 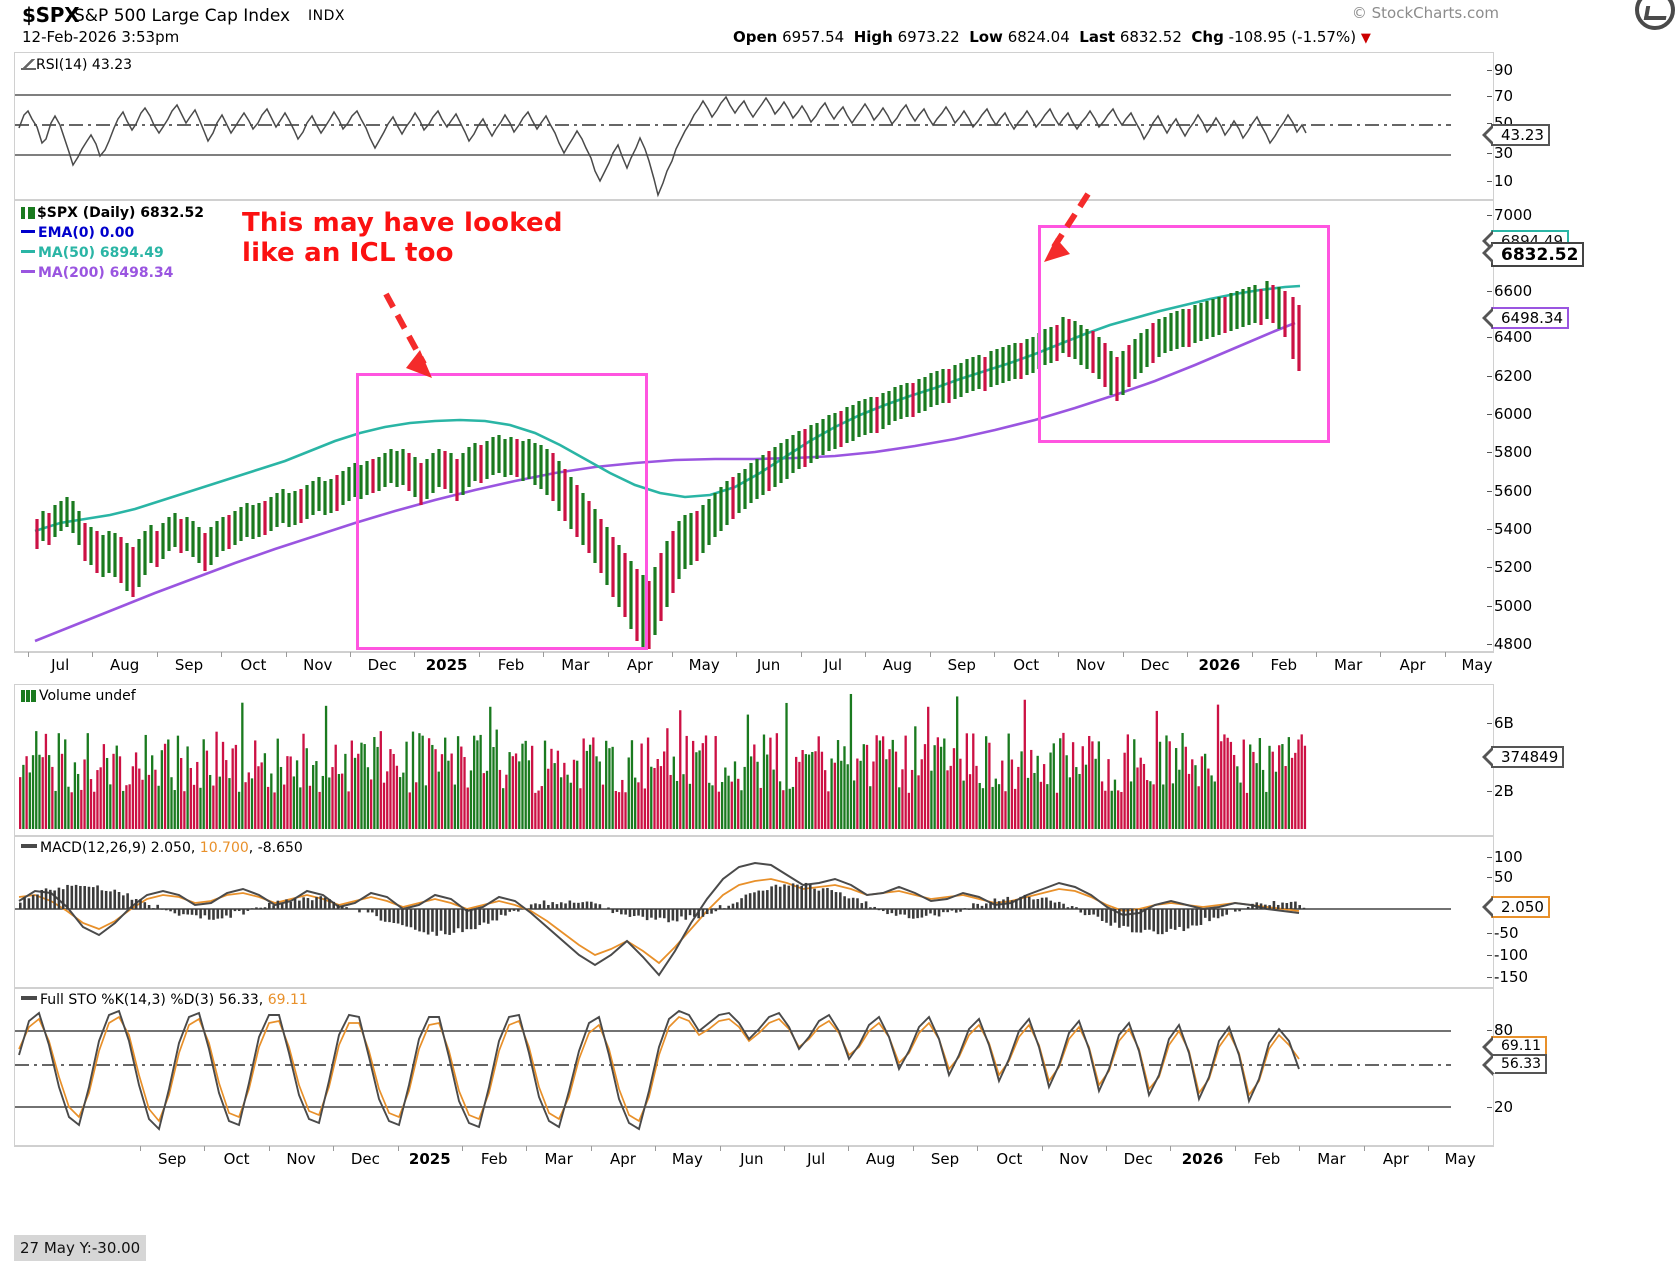 What do you see at coordinates (1365, 38) in the screenshot?
I see `arrow-down-icon: ▼` at bounding box center [1365, 38].